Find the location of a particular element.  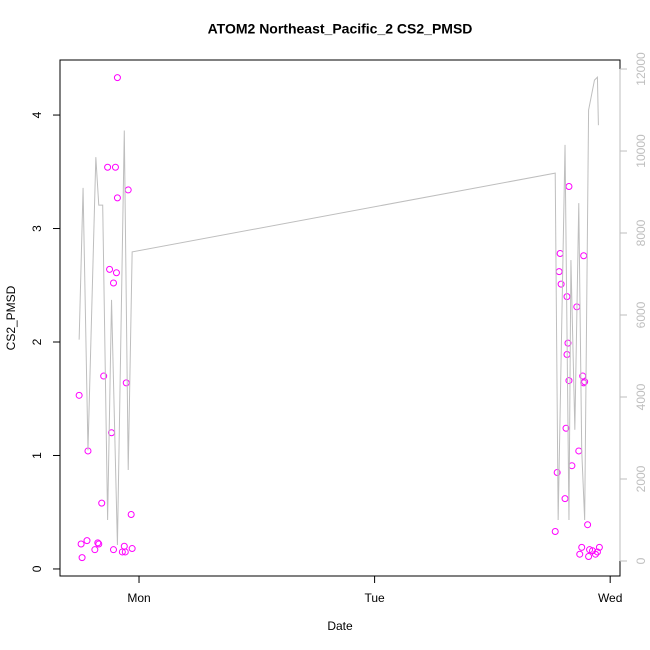

y2-tick-label: 8000 is located at coordinates (641, 232).